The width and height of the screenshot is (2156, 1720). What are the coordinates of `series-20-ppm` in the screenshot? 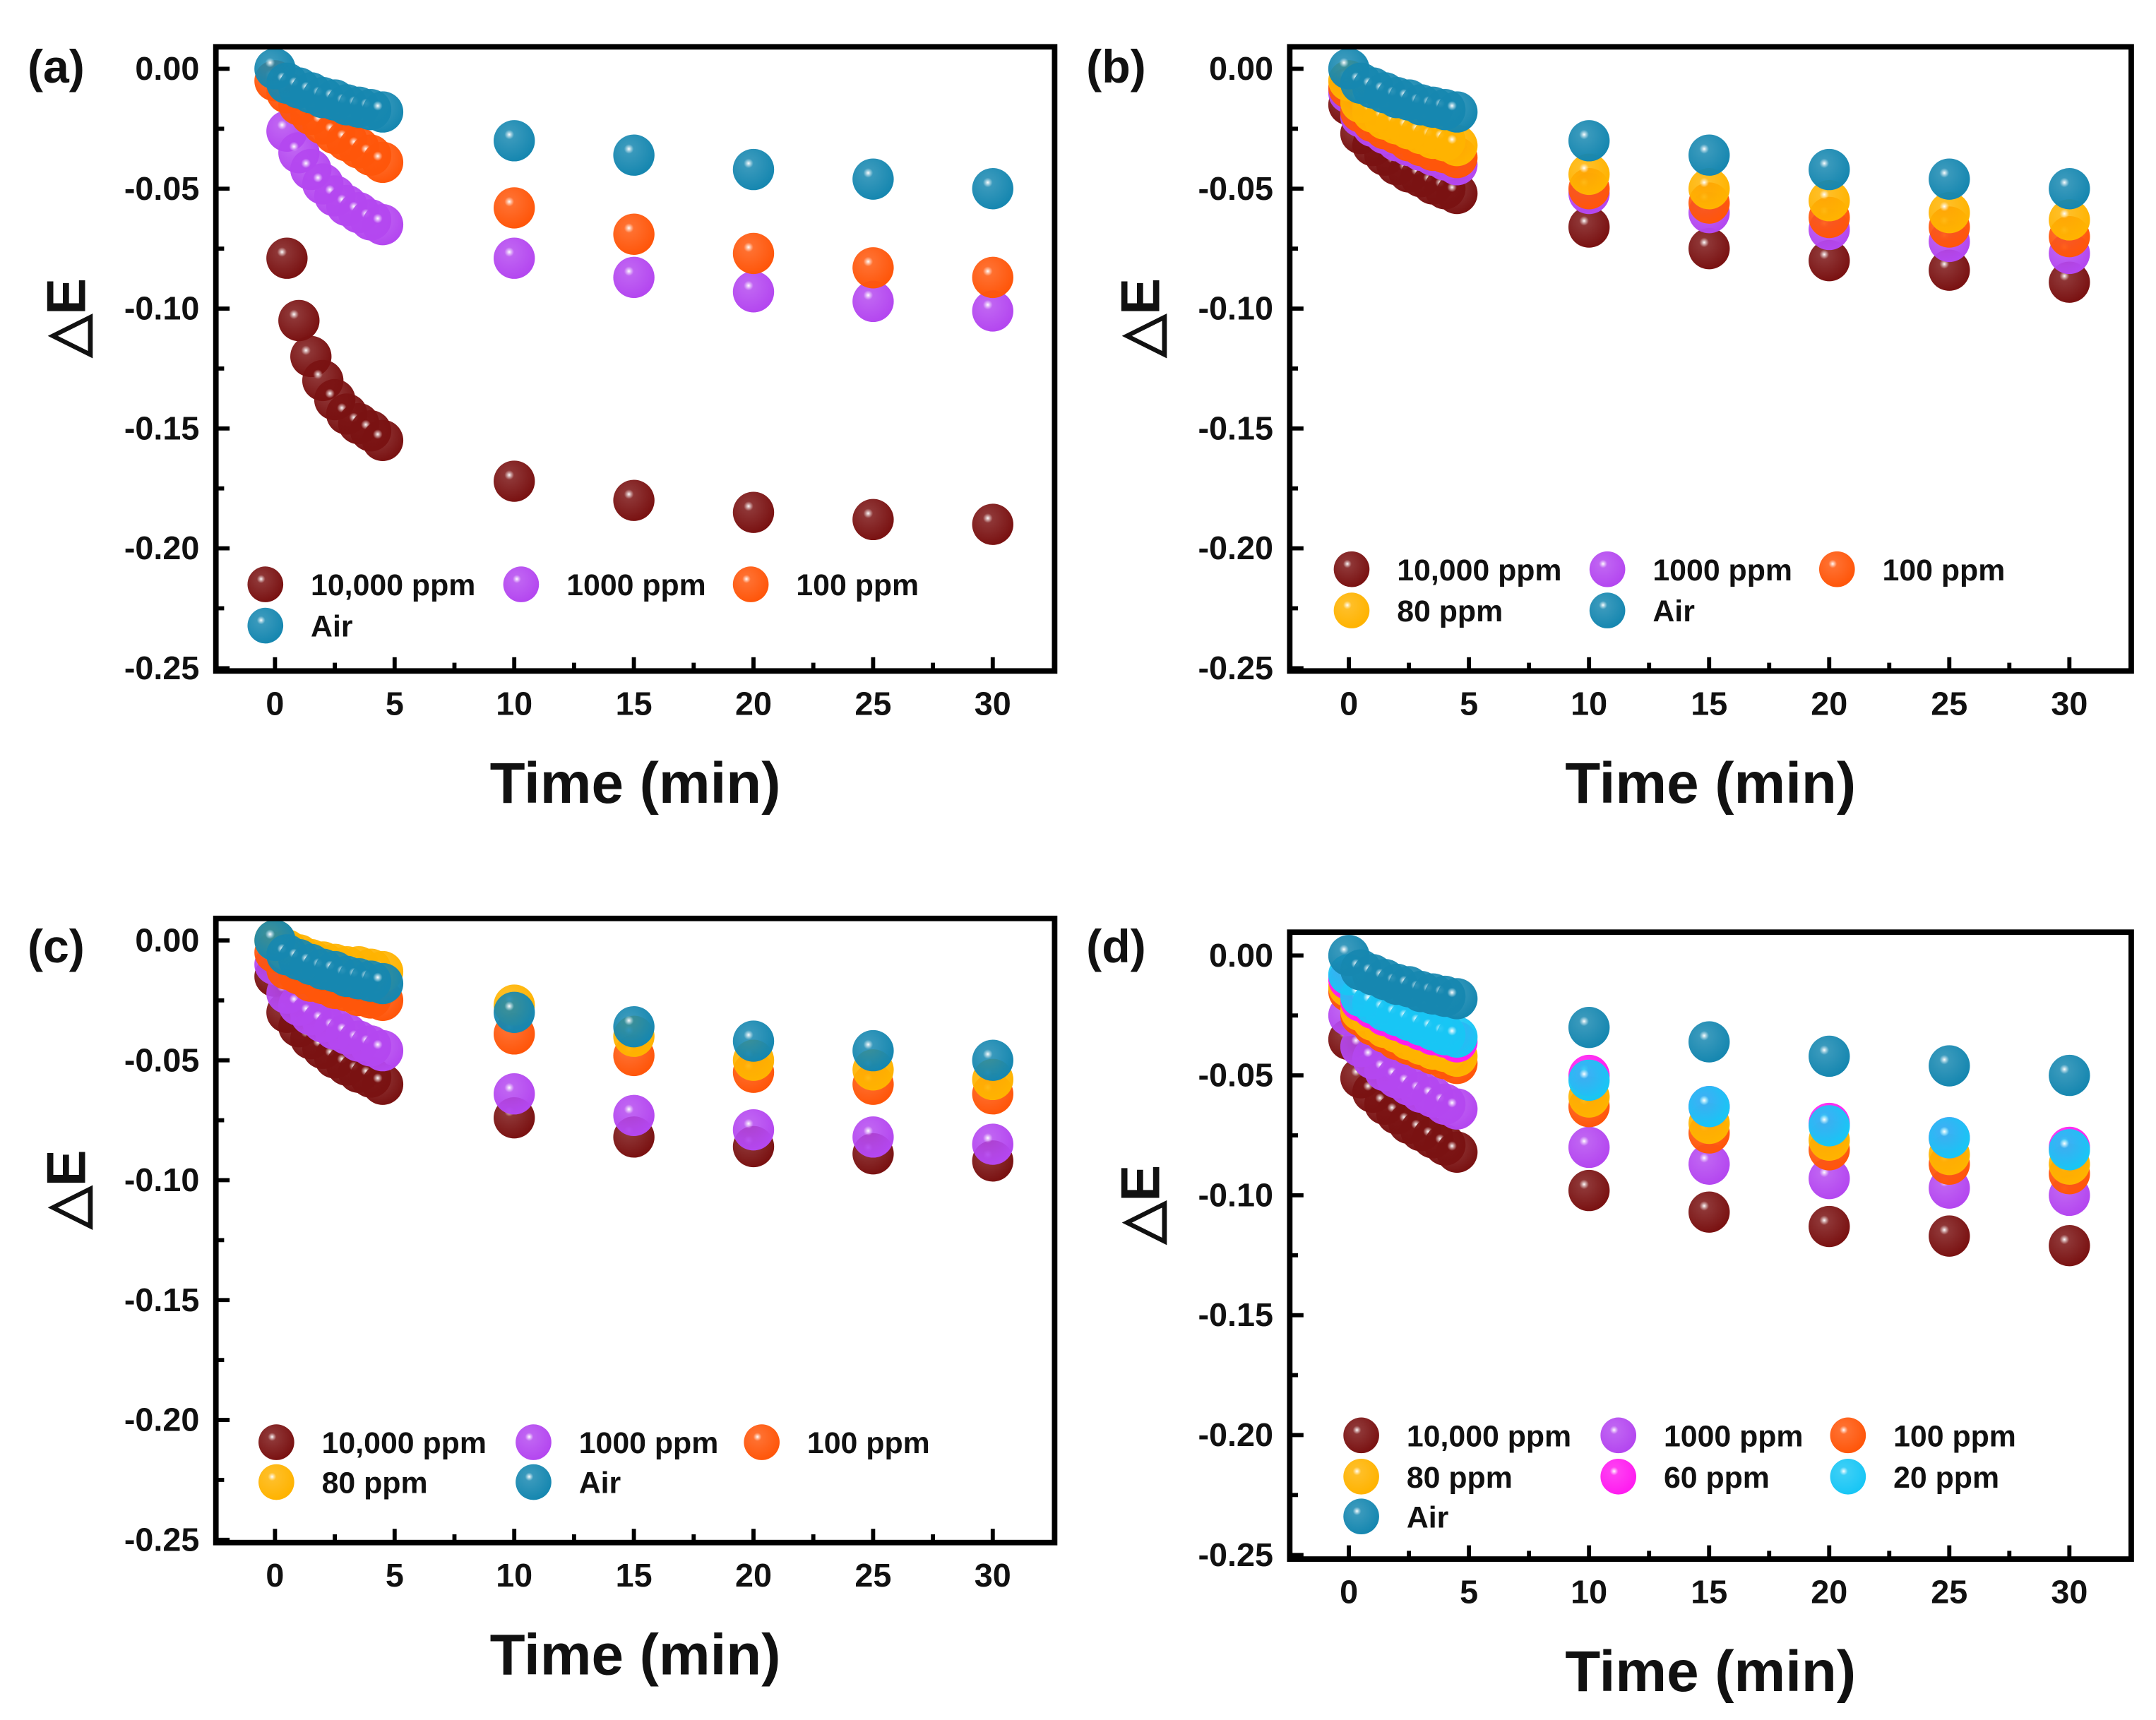 It's located at (1709, 1062).